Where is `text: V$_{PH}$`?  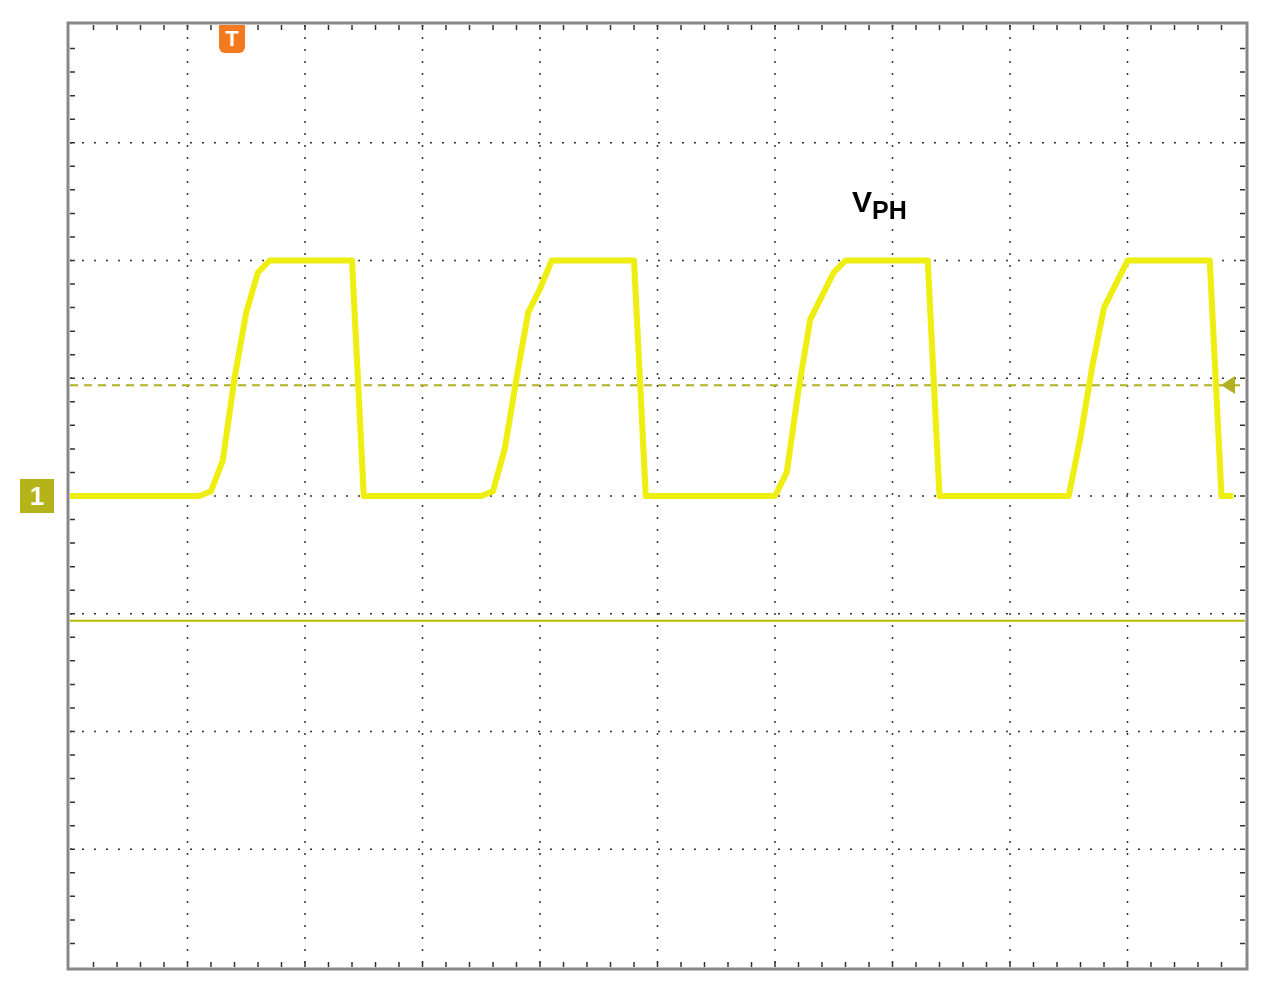
text: V$_{PH}$ is located at coordinates (879, 205).